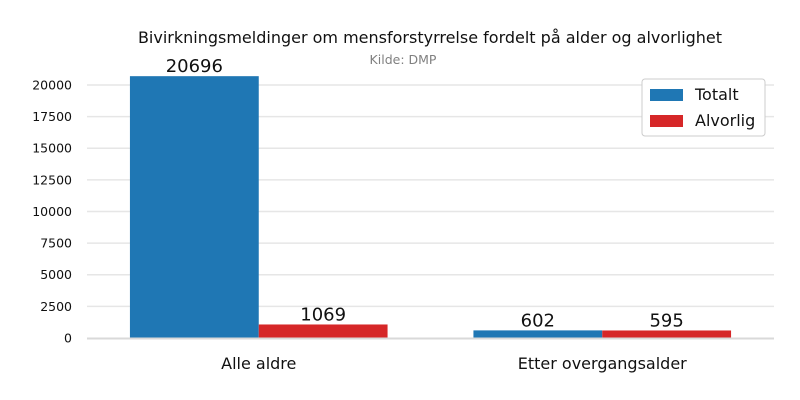 The image size is (800, 400). I want to click on y-tick-label: 5000, so click(56, 274).